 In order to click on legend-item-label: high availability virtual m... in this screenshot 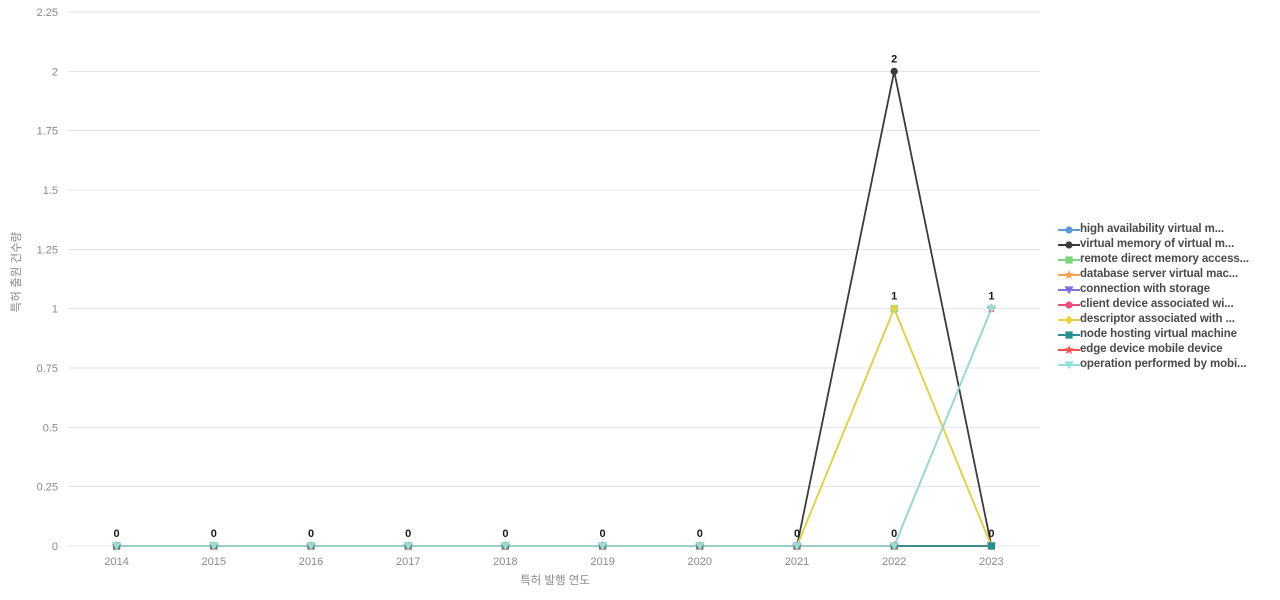, I will do `click(1152, 229)`.